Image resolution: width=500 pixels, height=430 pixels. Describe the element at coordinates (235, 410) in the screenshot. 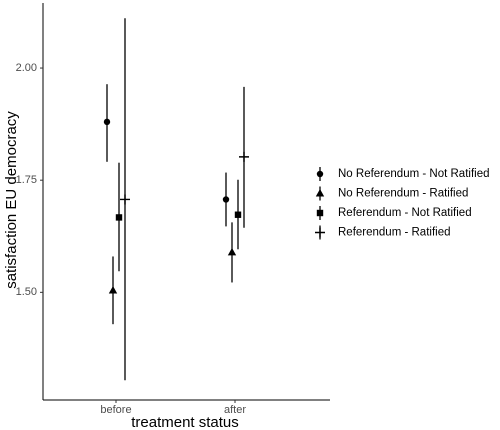

I see `x-tick-label: after` at that location.